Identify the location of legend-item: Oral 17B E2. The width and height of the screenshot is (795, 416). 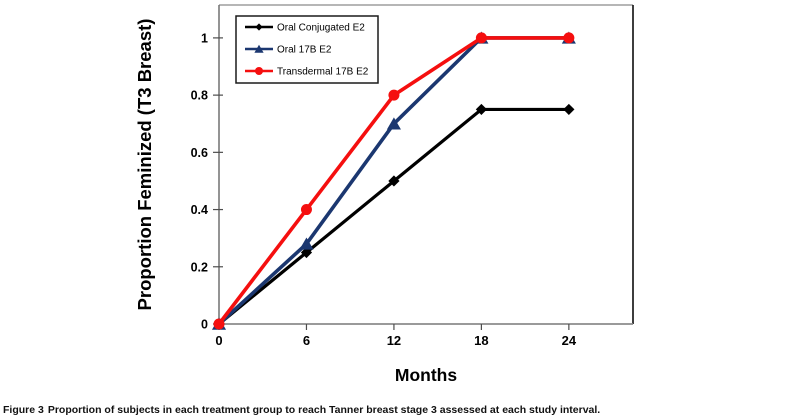
(288, 50).